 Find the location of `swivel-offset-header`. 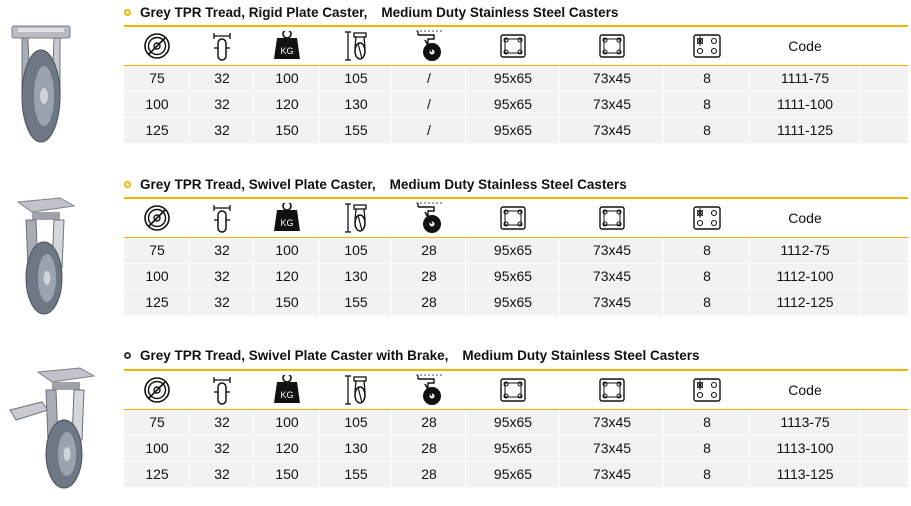

swivel-offset-header is located at coordinates (429, 218).